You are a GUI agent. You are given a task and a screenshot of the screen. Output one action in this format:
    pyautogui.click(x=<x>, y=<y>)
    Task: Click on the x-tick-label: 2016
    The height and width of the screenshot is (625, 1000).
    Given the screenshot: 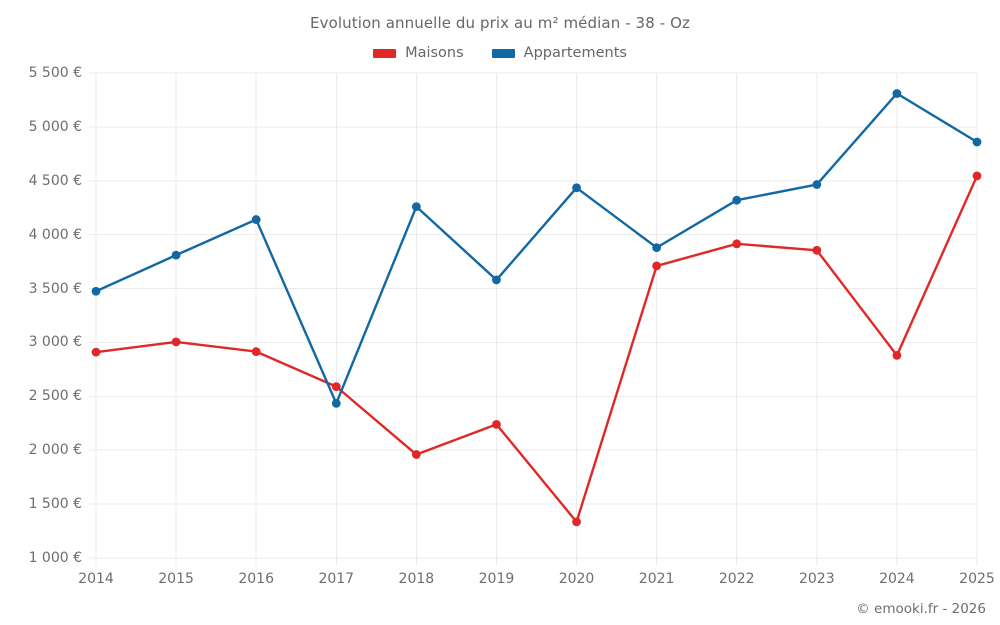 What is the action you would take?
    pyautogui.click(x=256, y=579)
    